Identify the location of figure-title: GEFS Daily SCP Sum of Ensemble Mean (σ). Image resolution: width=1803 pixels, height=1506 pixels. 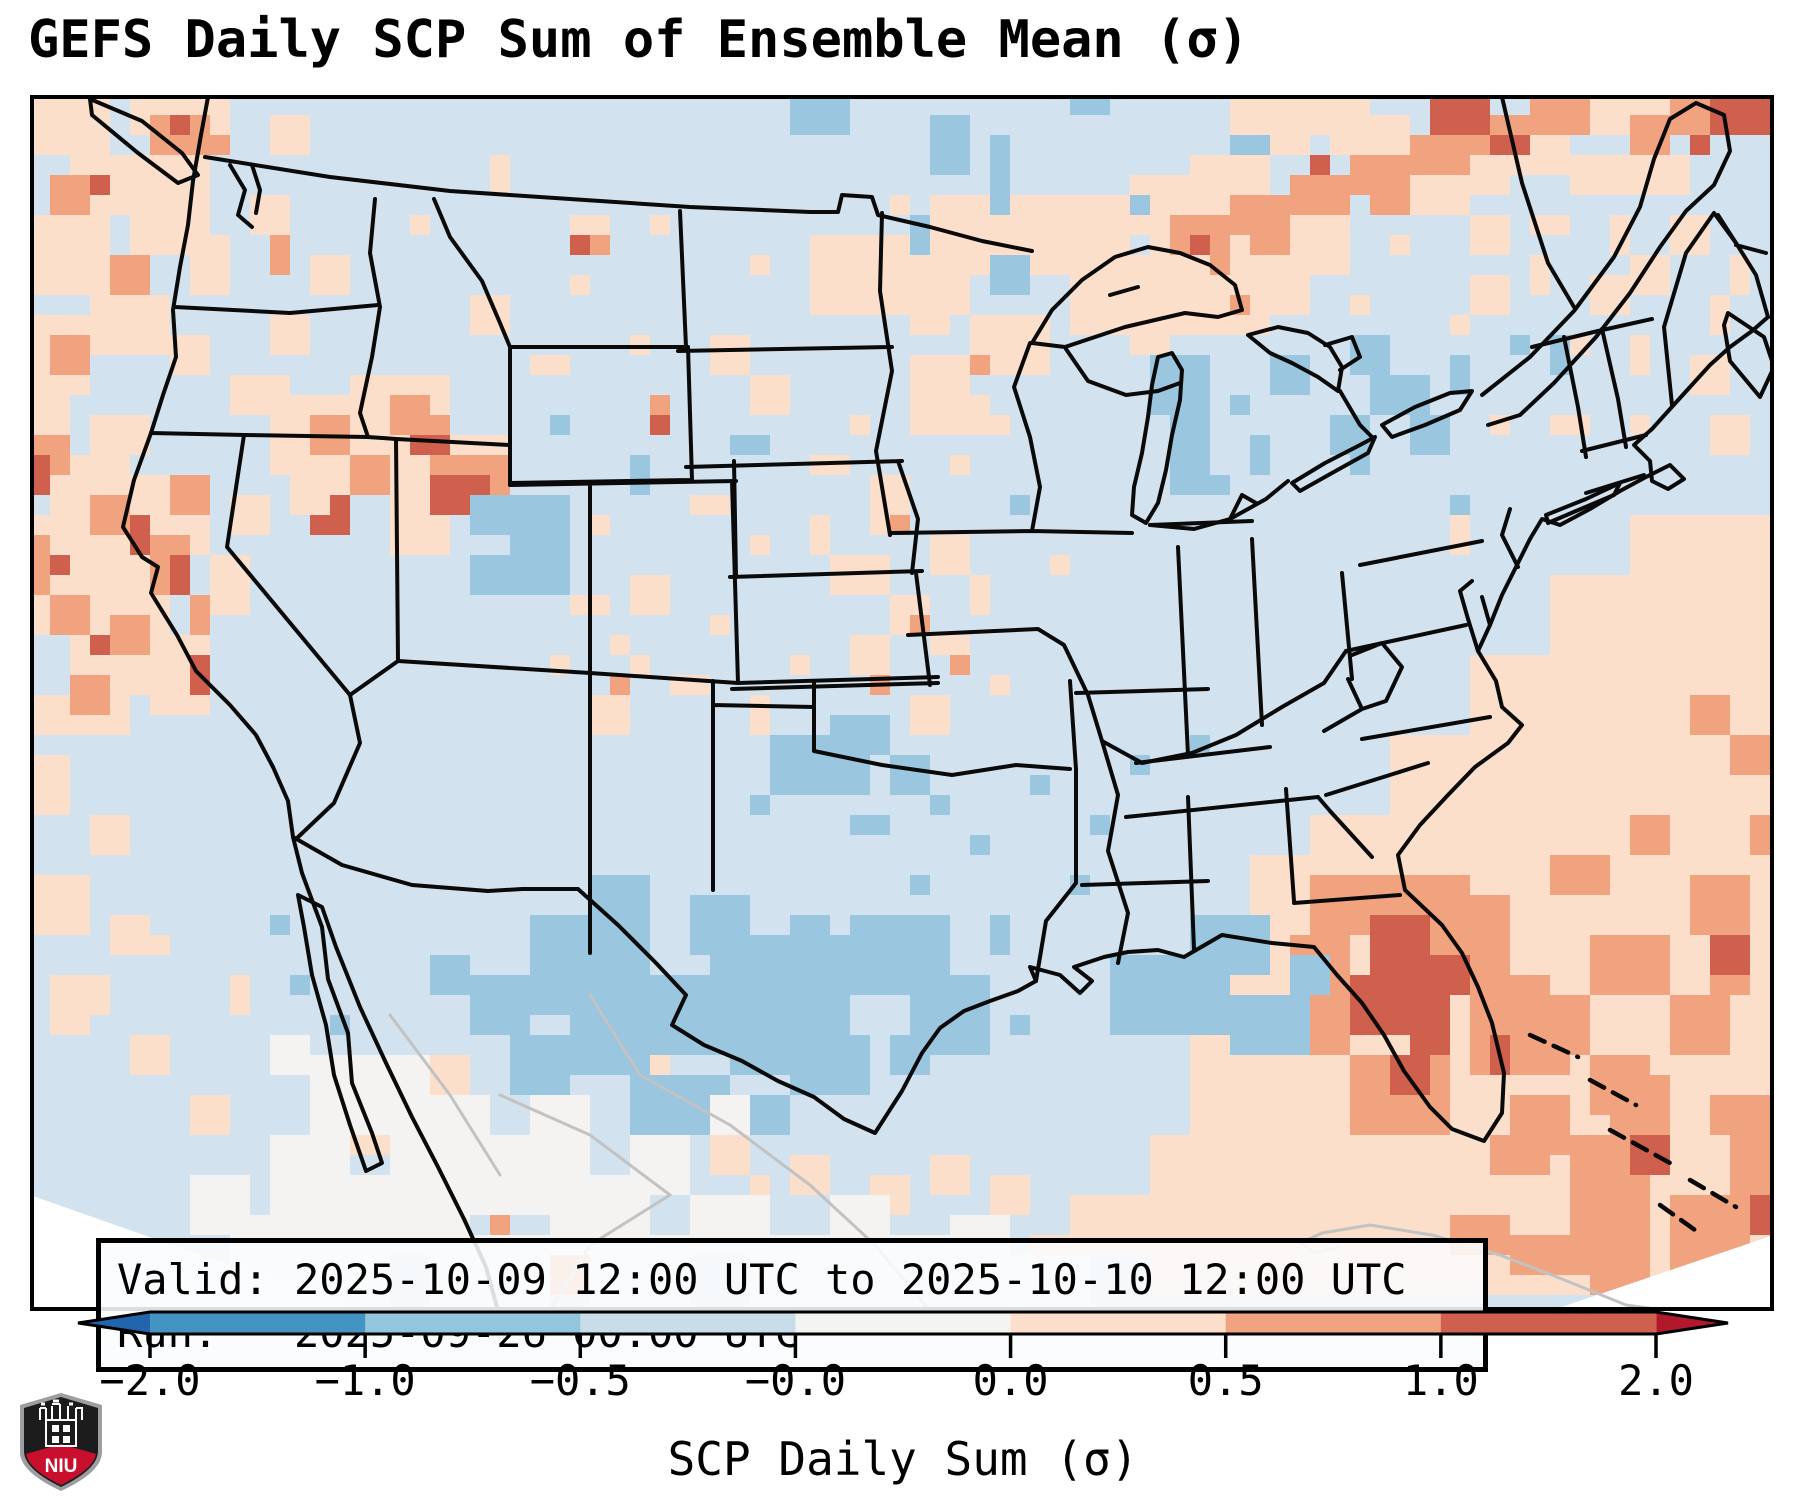
(638, 40).